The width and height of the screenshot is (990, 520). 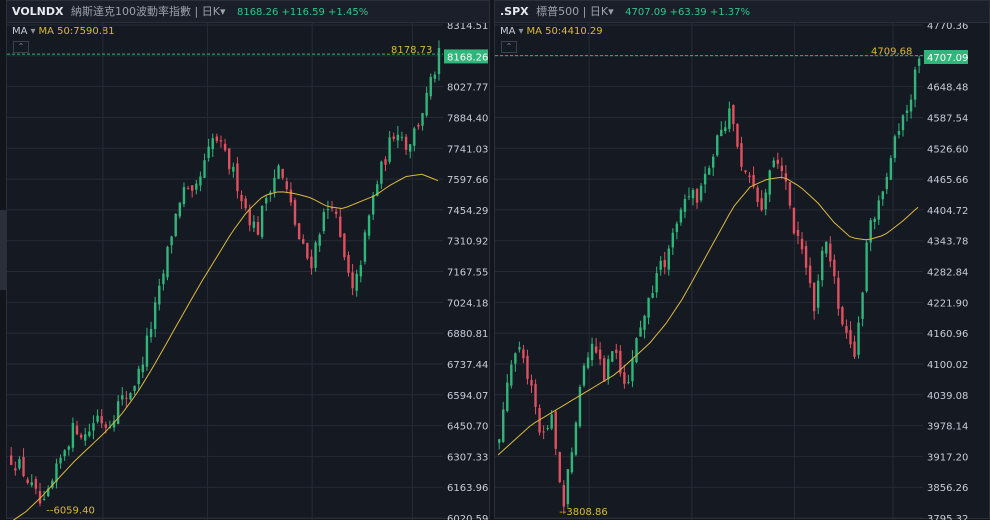 What do you see at coordinates (3, 250) in the screenshot?
I see `left-edge-tab` at bounding box center [3, 250].